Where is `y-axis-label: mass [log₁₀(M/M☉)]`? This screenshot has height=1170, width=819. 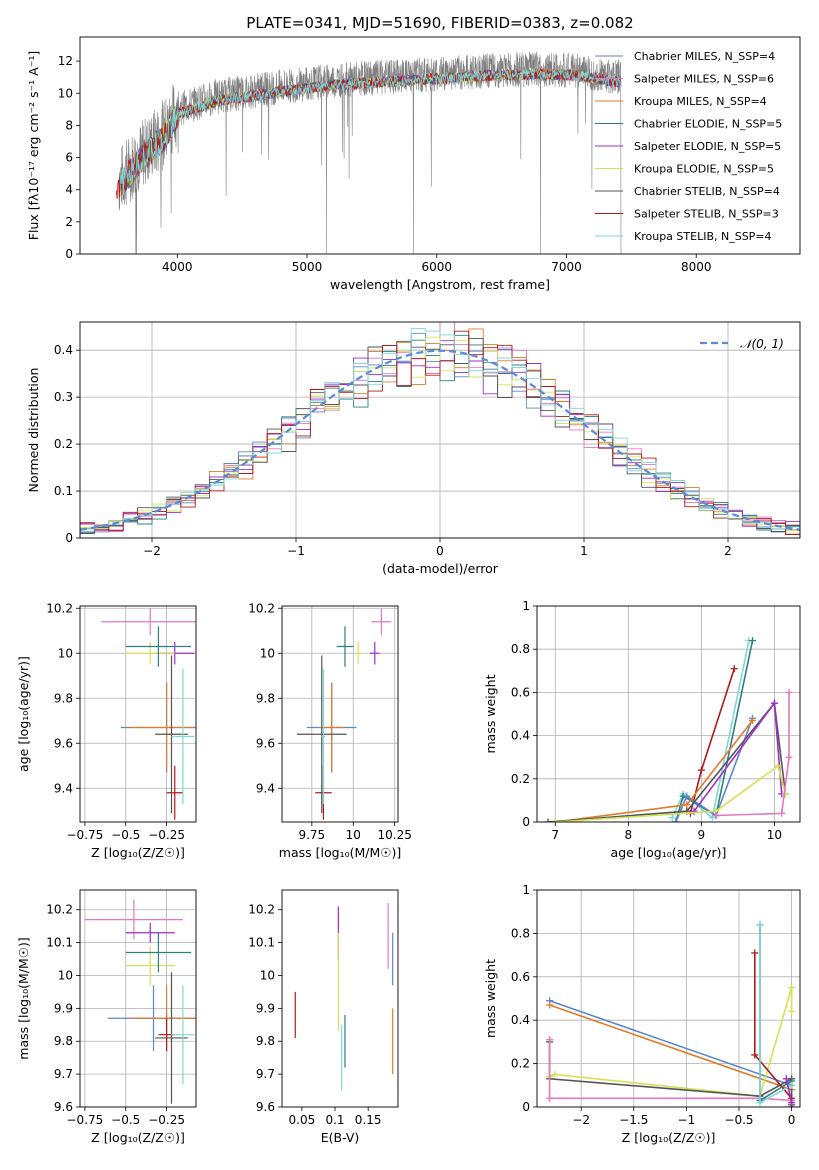 y-axis-label: mass [log₁₀(M/M☉)] is located at coordinates (23, 998).